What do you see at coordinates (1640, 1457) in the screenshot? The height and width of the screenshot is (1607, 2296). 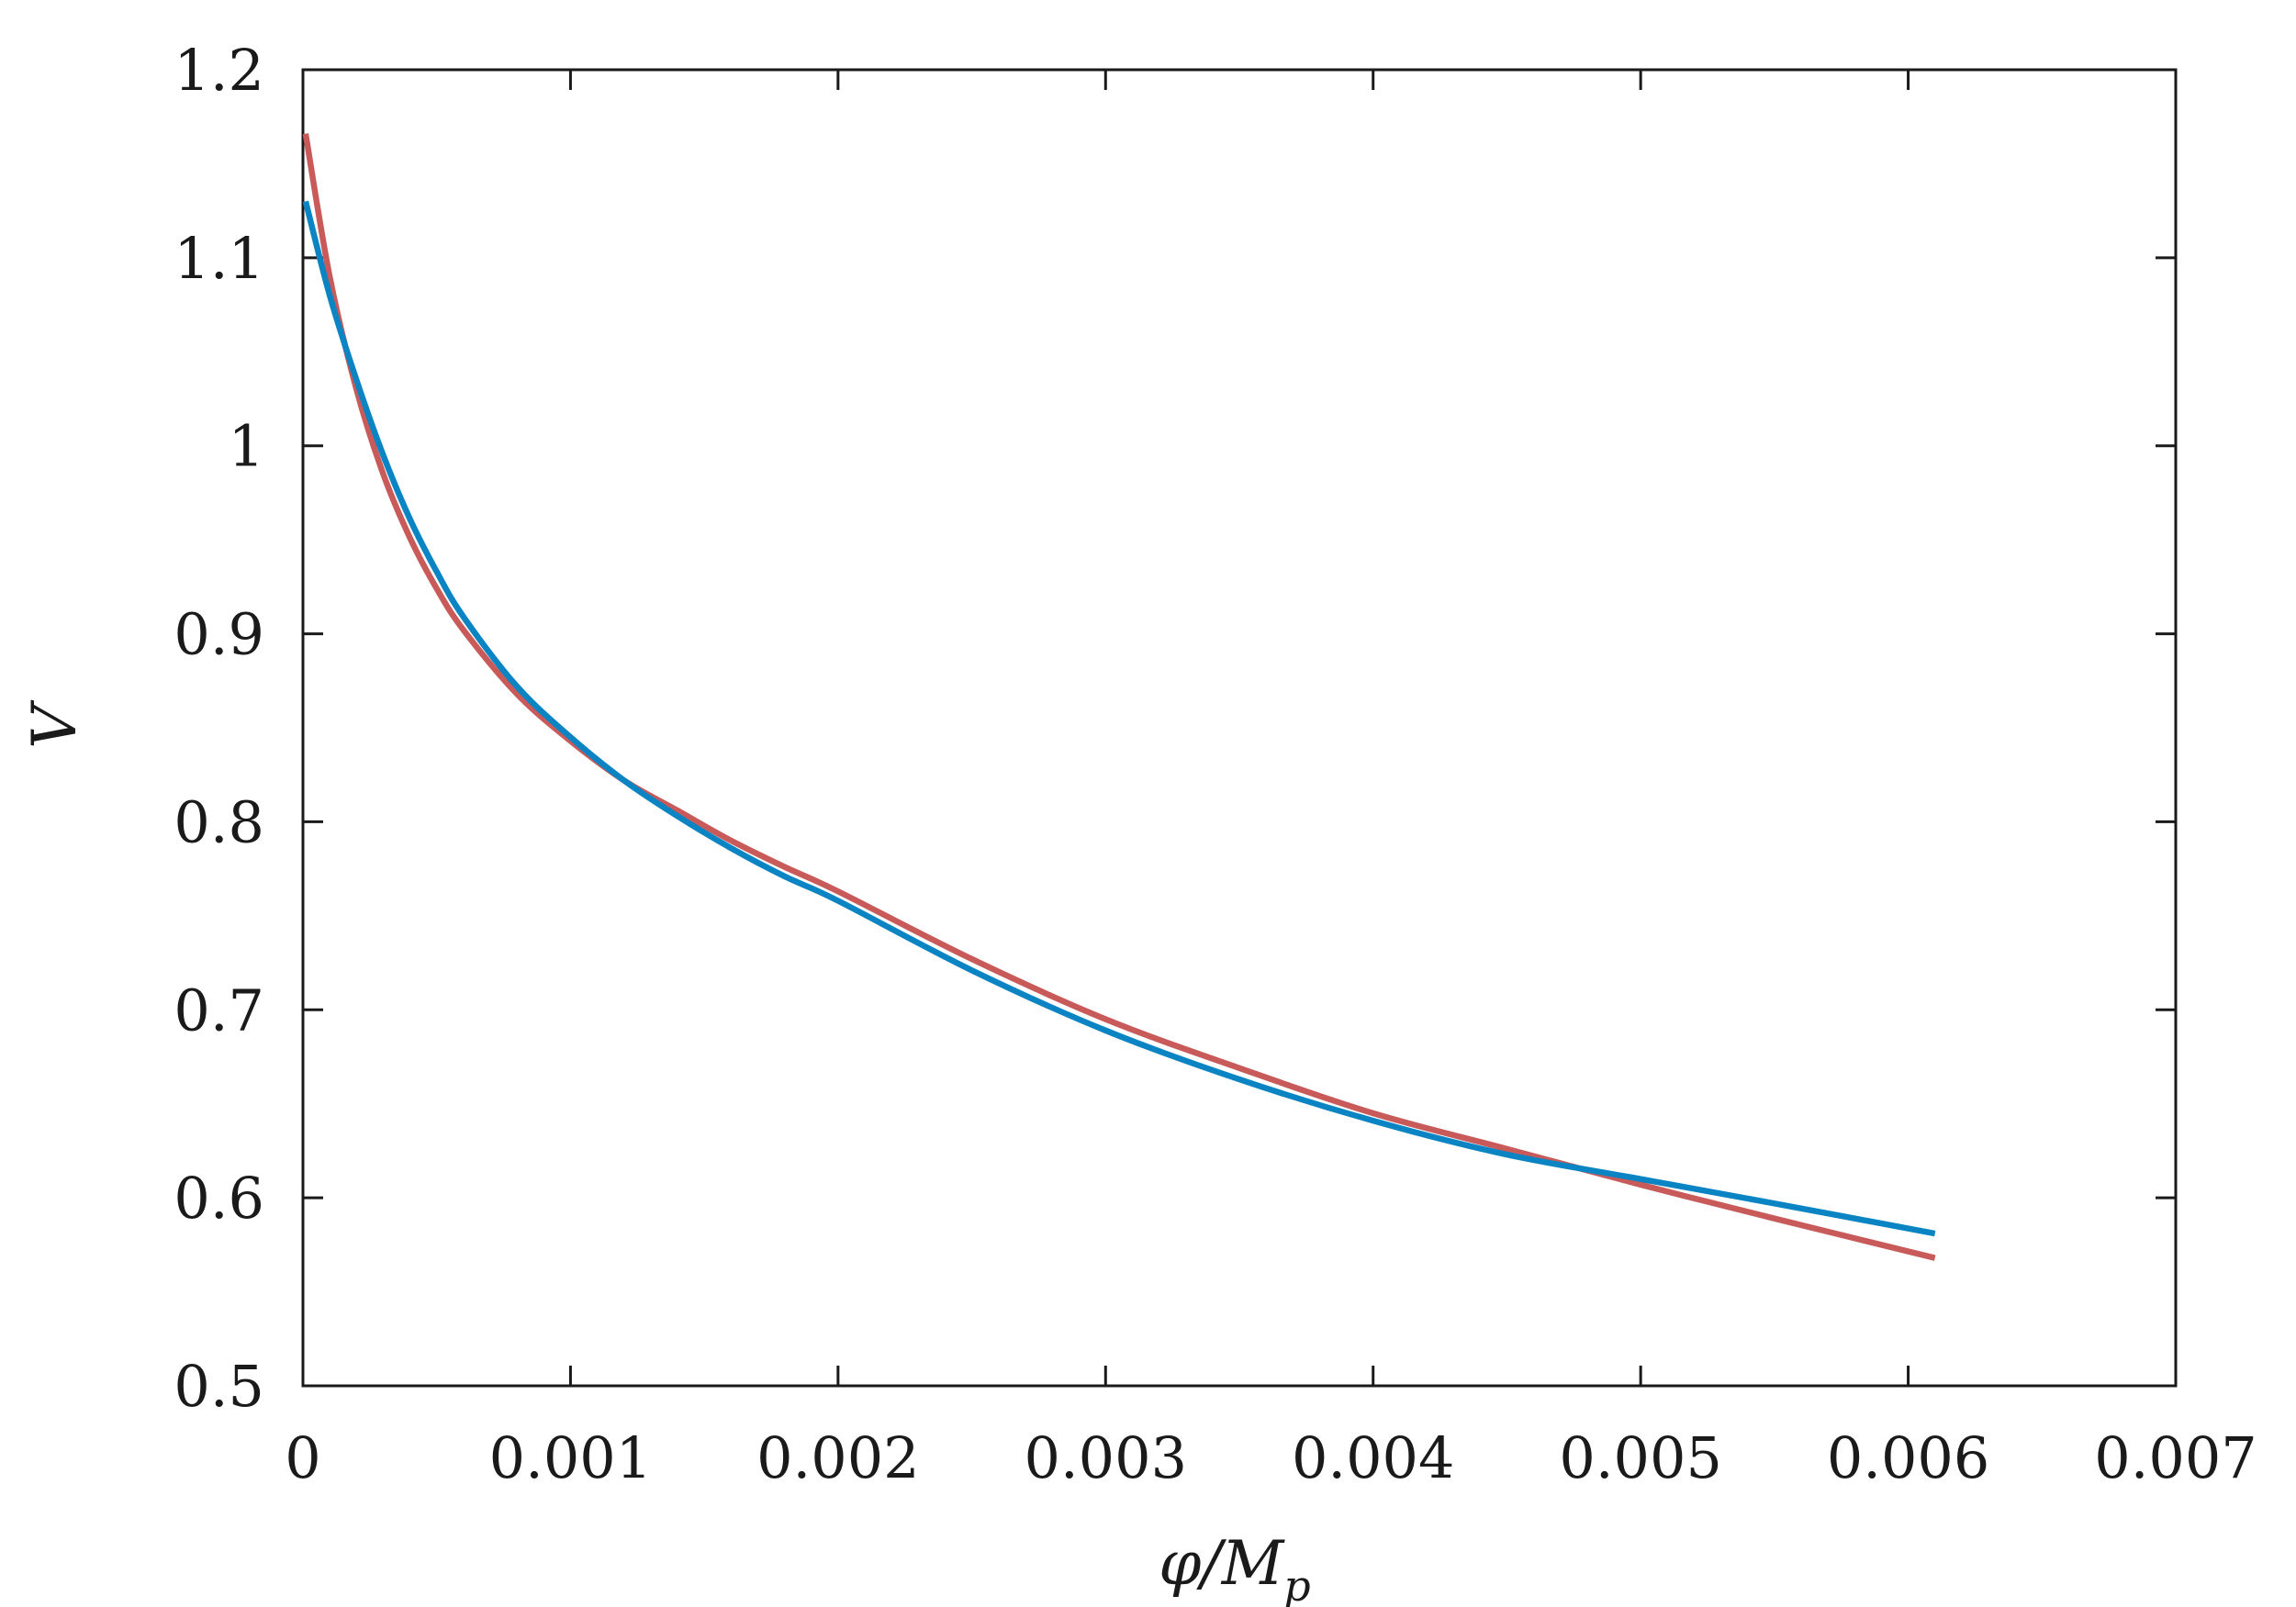 I see `x-tick-label: 0.005` at bounding box center [1640, 1457].